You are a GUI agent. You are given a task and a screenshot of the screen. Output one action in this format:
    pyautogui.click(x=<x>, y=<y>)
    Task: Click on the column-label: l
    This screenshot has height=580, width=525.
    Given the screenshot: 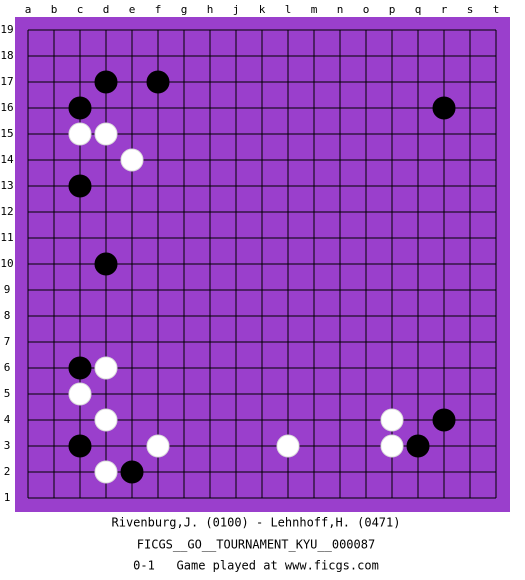 What is the action you would take?
    pyautogui.click(x=288, y=9)
    